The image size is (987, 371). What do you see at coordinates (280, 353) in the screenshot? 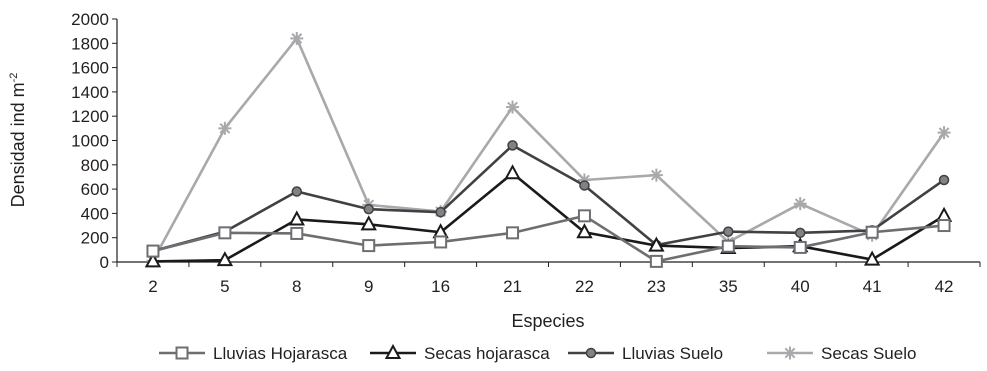
I see `legend-label: Lluvias Hojarasca` at bounding box center [280, 353].